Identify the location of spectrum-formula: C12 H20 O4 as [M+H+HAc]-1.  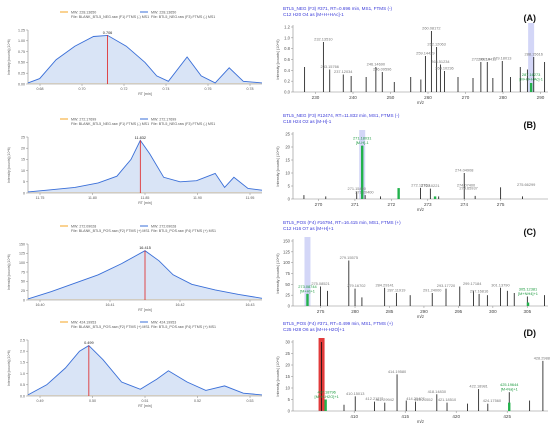
(313, 14).